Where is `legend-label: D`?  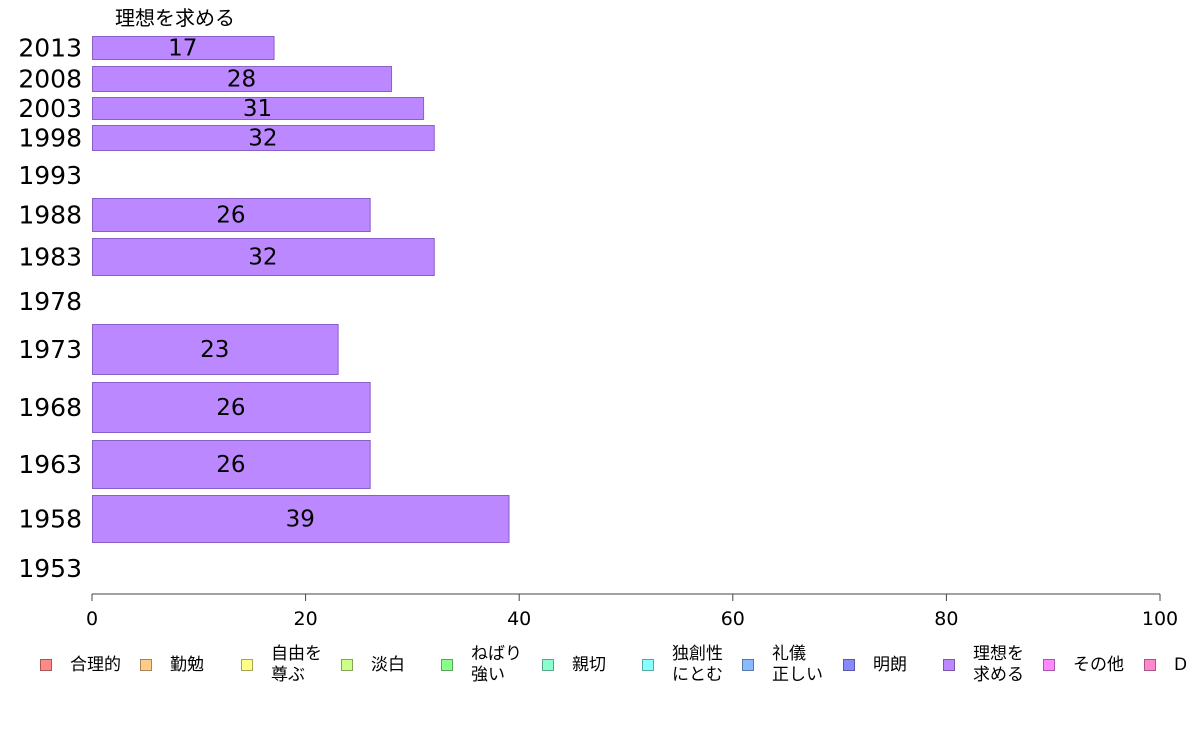 legend-label: D is located at coordinates (1181, 664).